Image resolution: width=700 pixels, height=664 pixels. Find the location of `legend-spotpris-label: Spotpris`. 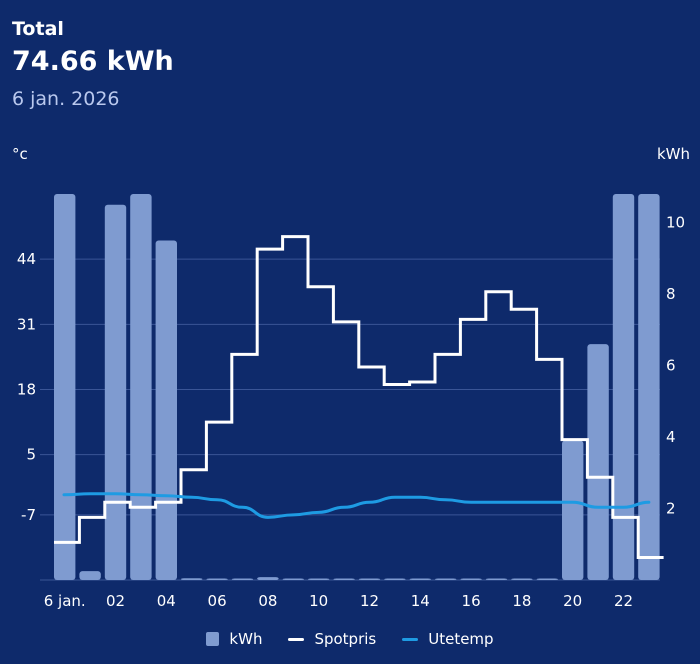

legend-spotpris-label: Spotpris is located at coordinates (345, 639).